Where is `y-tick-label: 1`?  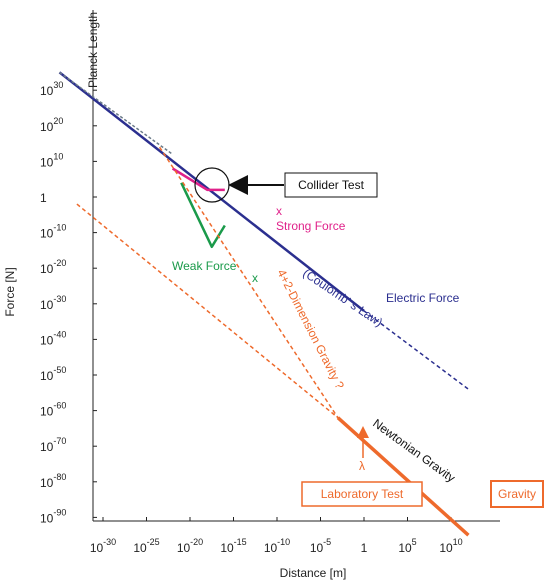 y-tick-label: 1 is located at coordinates (43, 198).